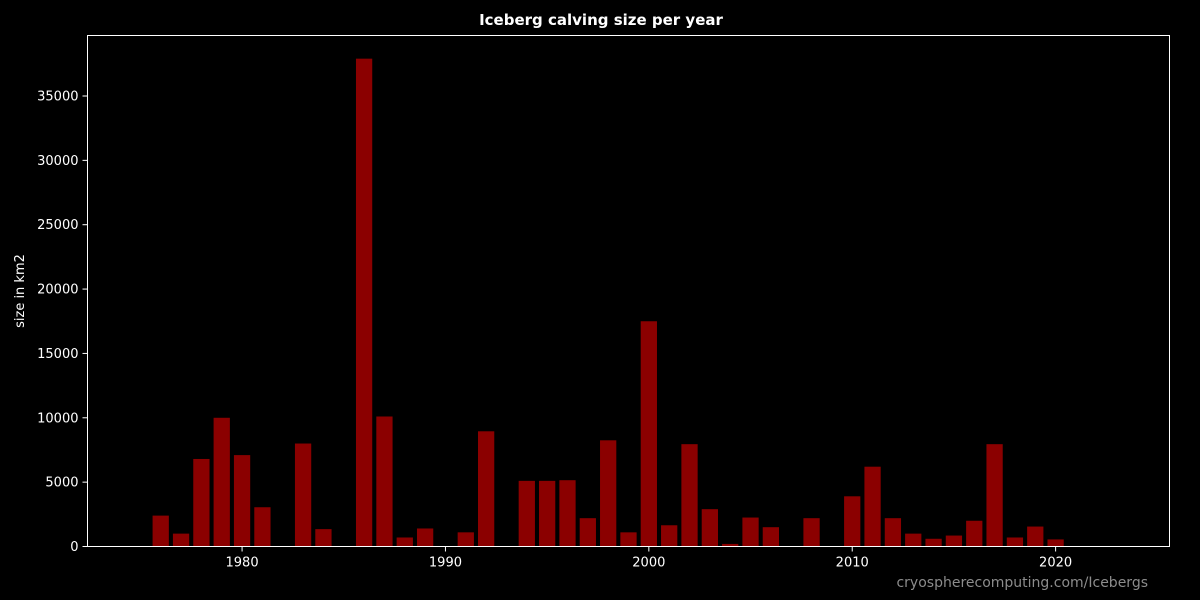 The width and height of the screenshot is (1200, 600). Describe the element at coordinates (587, 532) in the screenshot. I see `bar-1997` at that location.